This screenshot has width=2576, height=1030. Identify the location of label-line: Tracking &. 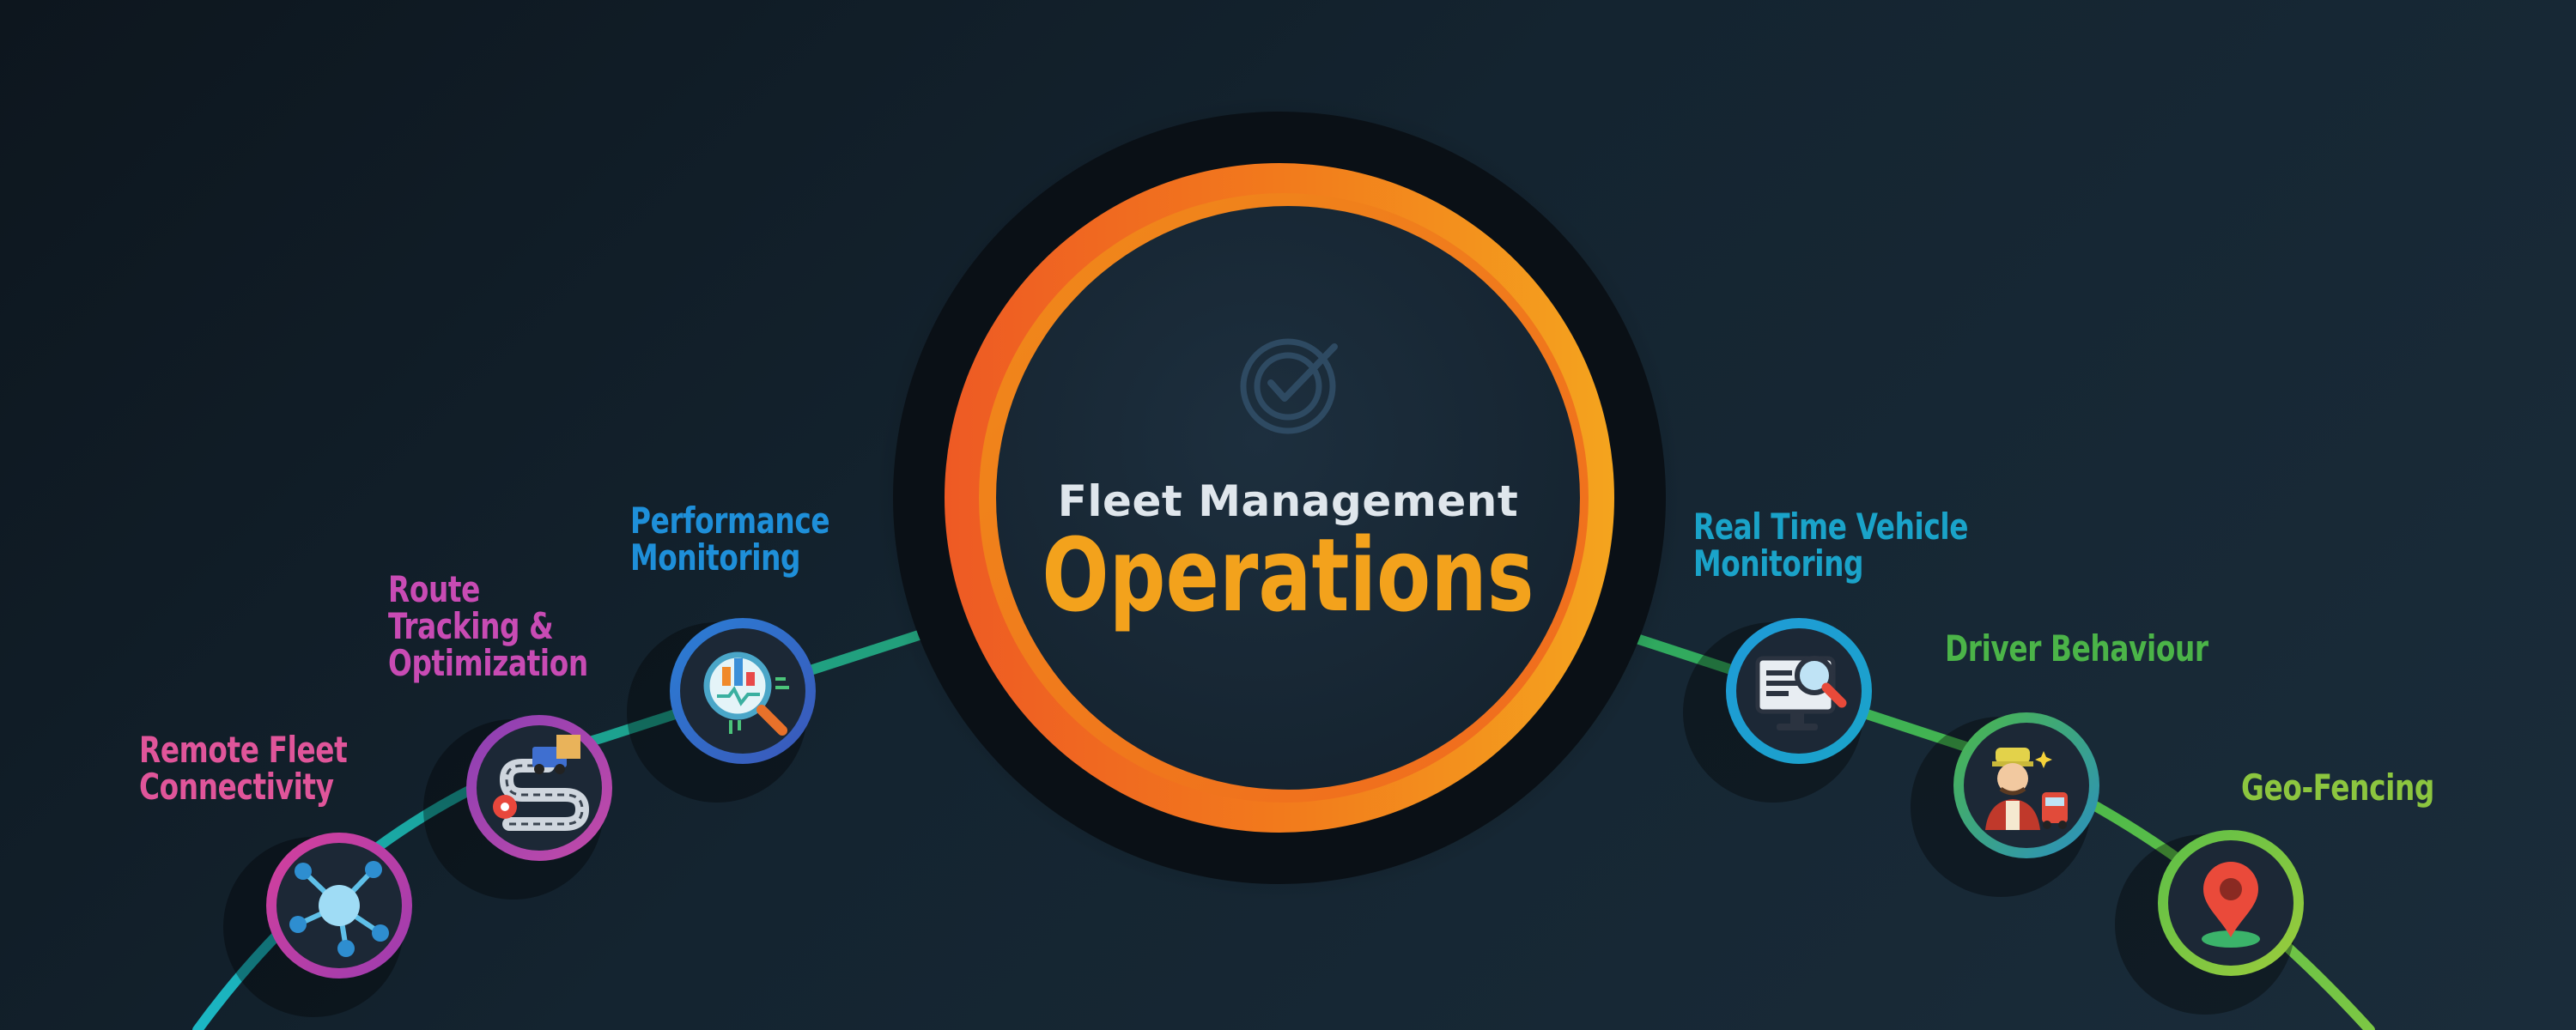
(471, 626).